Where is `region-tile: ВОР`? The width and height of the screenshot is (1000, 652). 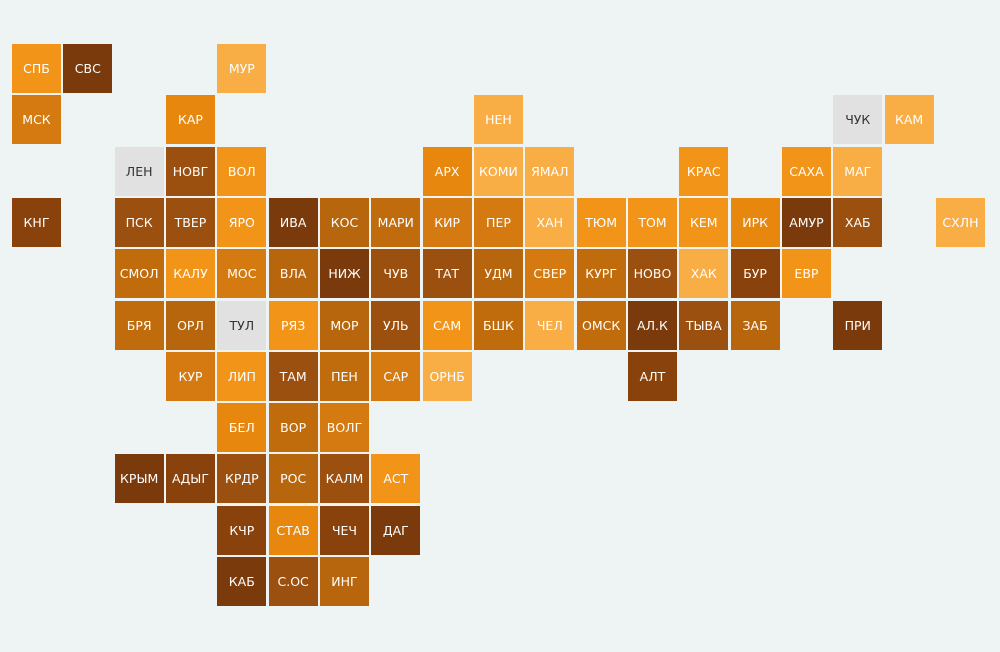
region-tile: ВОР is located at coordinates (293, 428).